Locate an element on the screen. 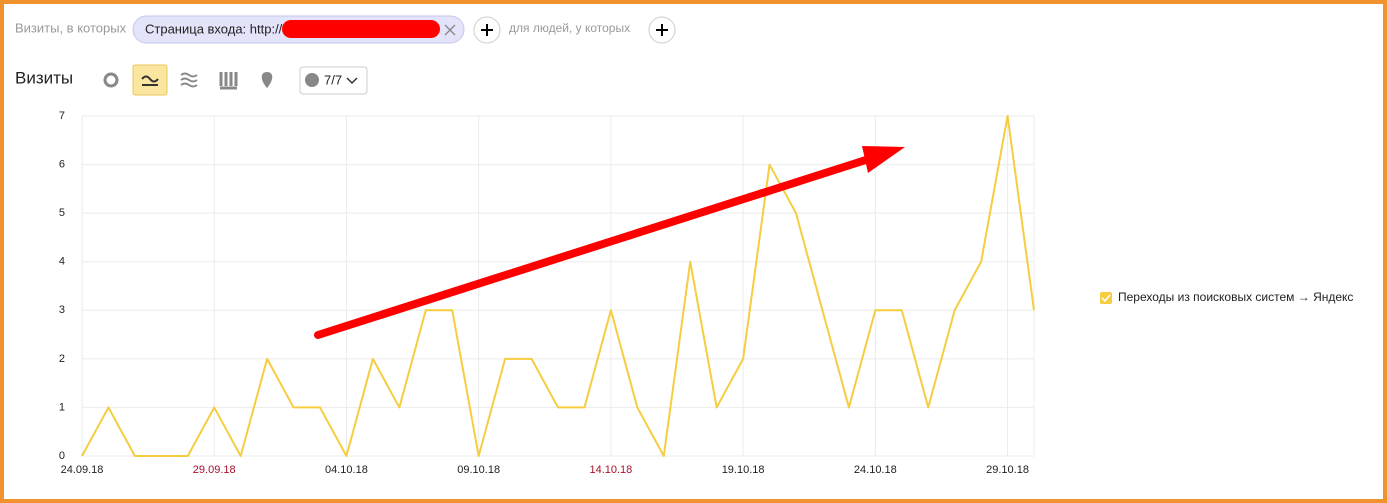 This screenshot has height=503, width=1387. comment-icon is located at coordinates (312, 80).